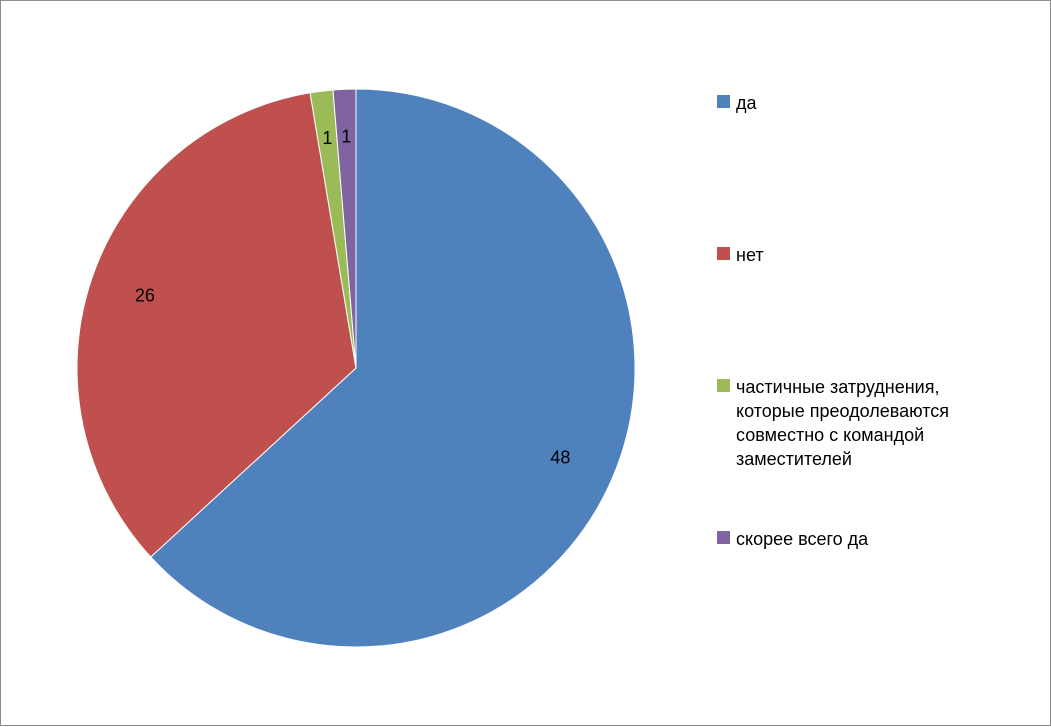 This screenshot has height=727, width=1051. I want to click on legend-label-0: да, so click(746, 103).